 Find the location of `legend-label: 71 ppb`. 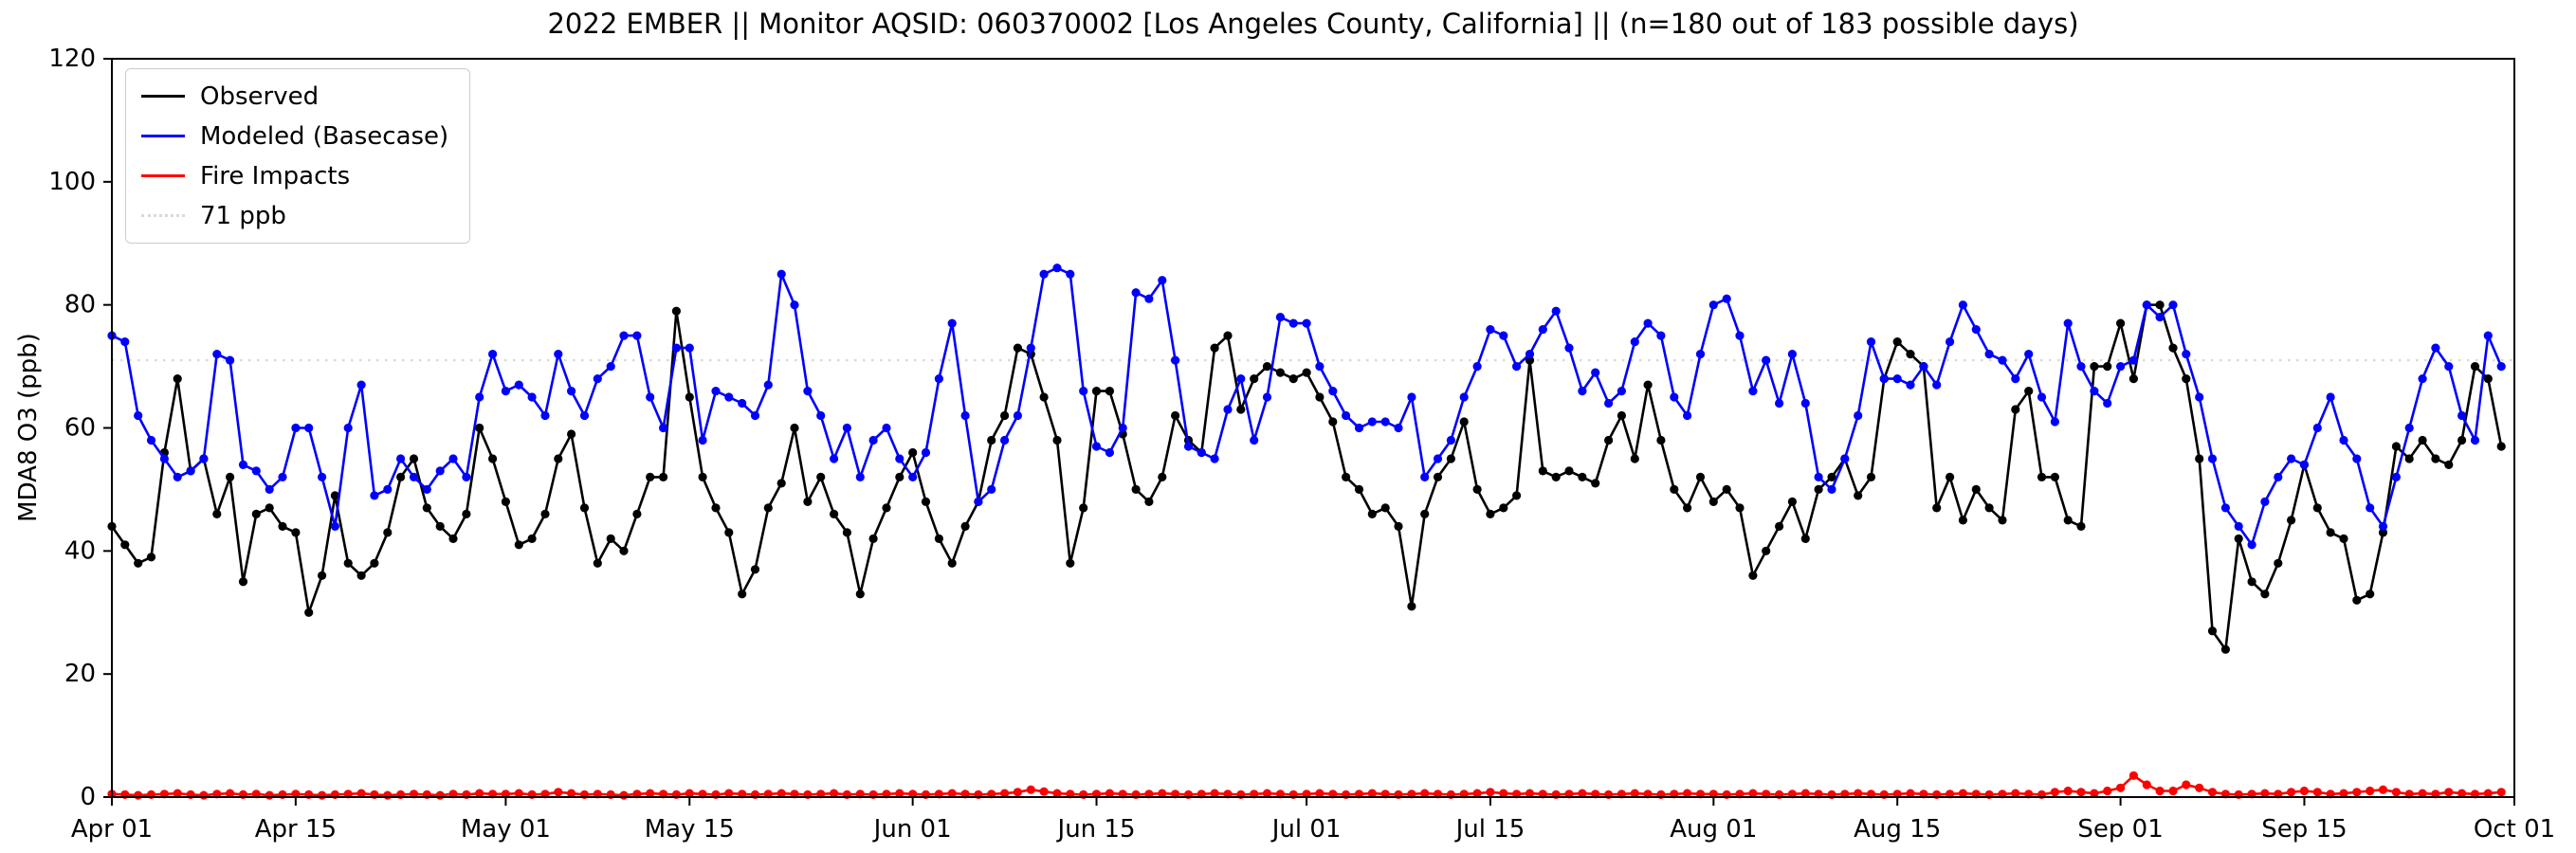

legend-label: 71 ppb is located at coordinates (243, 215).